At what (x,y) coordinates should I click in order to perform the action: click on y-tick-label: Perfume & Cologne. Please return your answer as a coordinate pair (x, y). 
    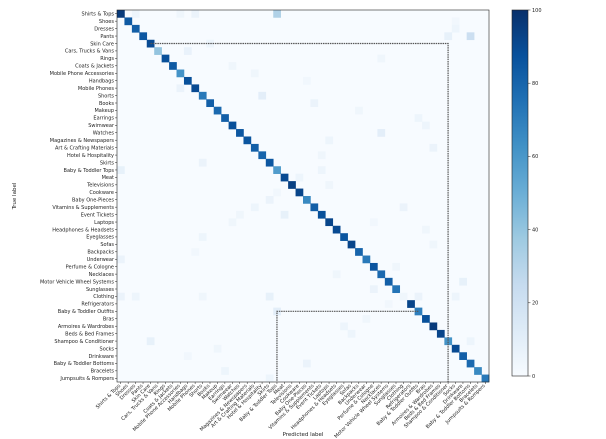
    Looking at the image, I should click on (90, 267).